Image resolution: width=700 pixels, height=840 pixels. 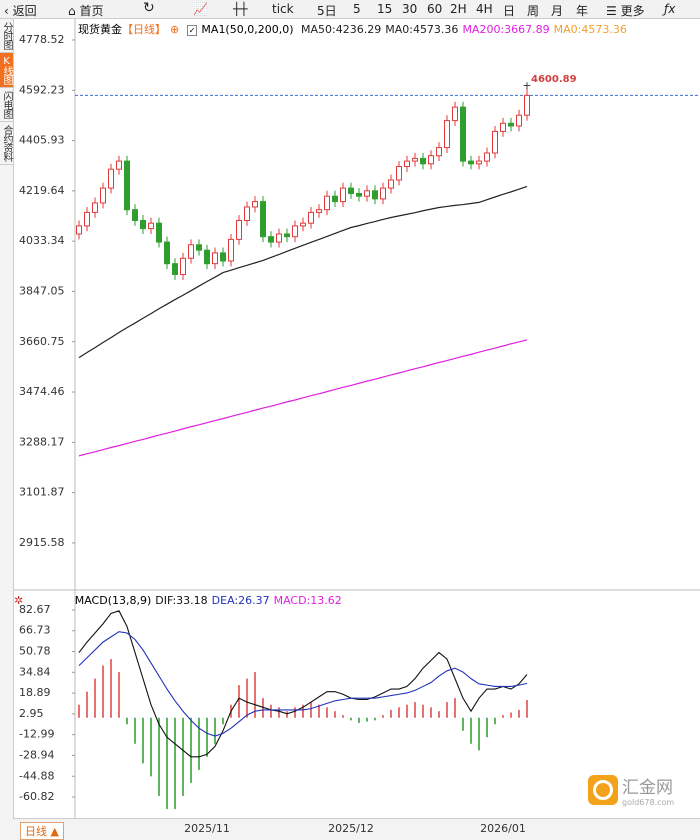 I want to click on y-tick-label: 2.95, so click(x=31, y=713).